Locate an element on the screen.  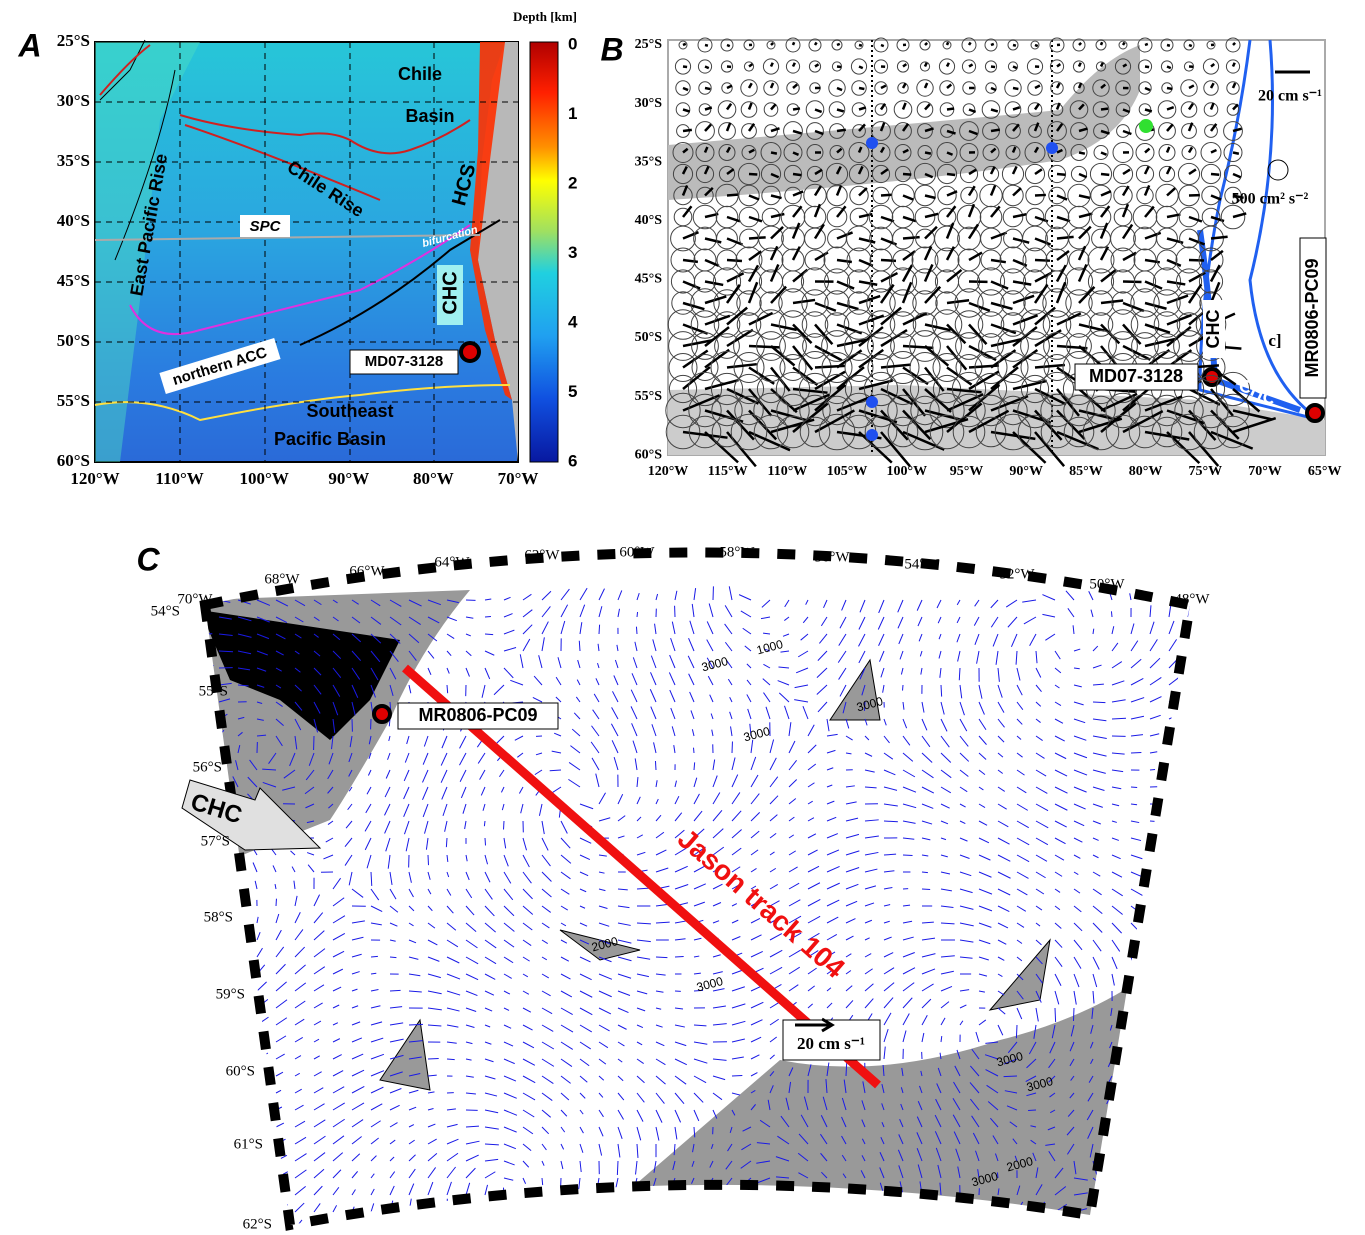
lat-label: 30°S is located at coordinates (649, 103).